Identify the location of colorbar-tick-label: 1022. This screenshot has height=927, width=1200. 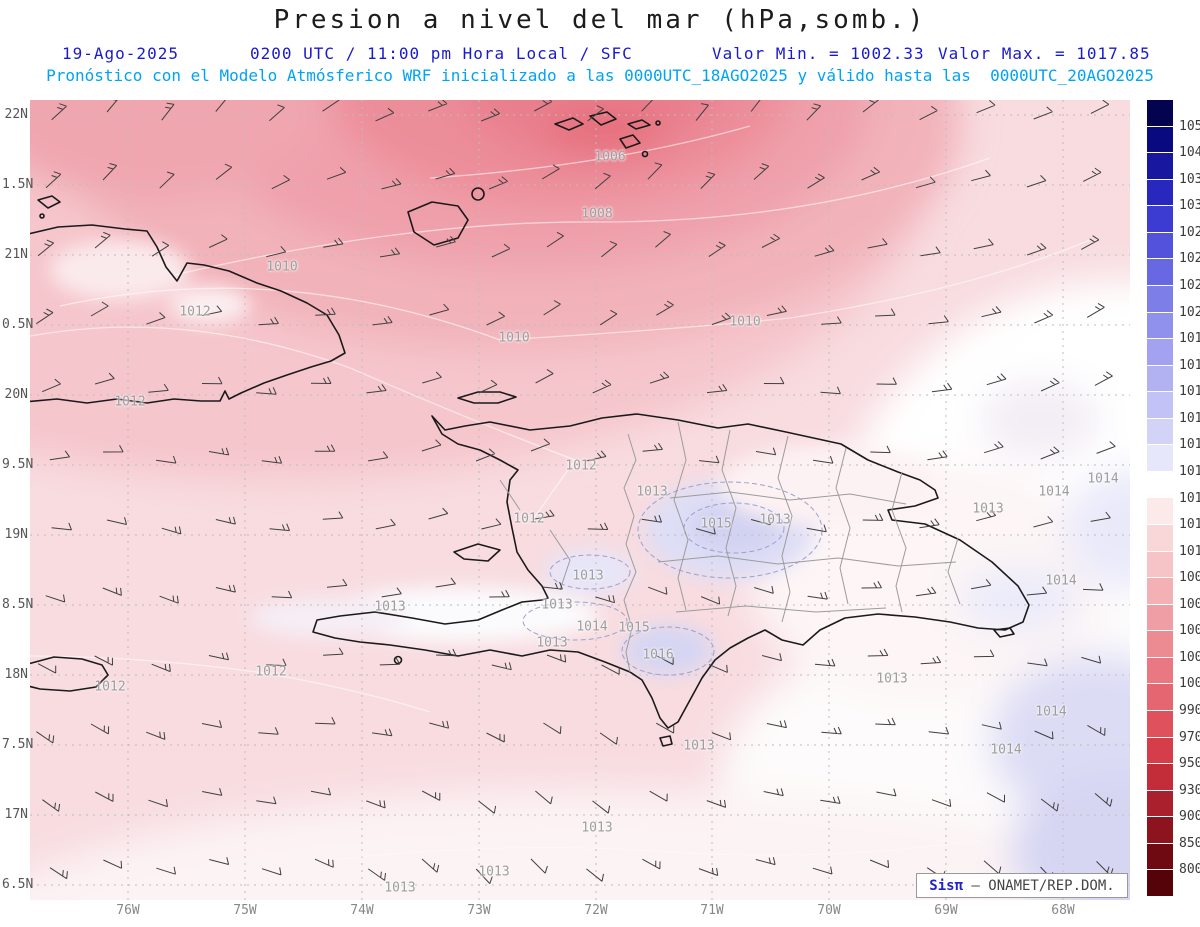
(1189, 285).